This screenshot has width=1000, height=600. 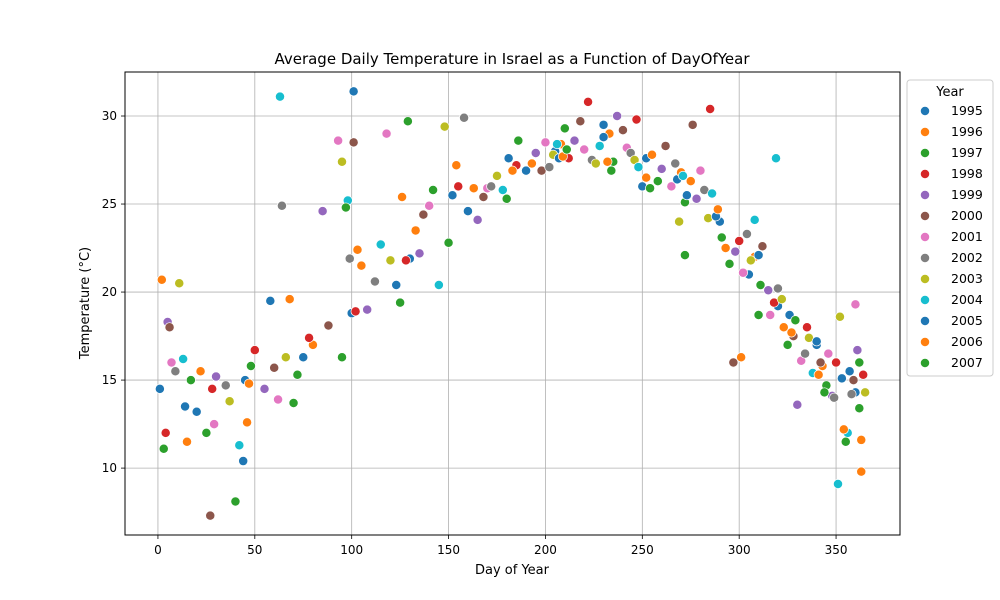 What do you see at coordinates (925, 321) in the screenshot?
I see `legend-marker-2005` at bounding box center [925, 321].